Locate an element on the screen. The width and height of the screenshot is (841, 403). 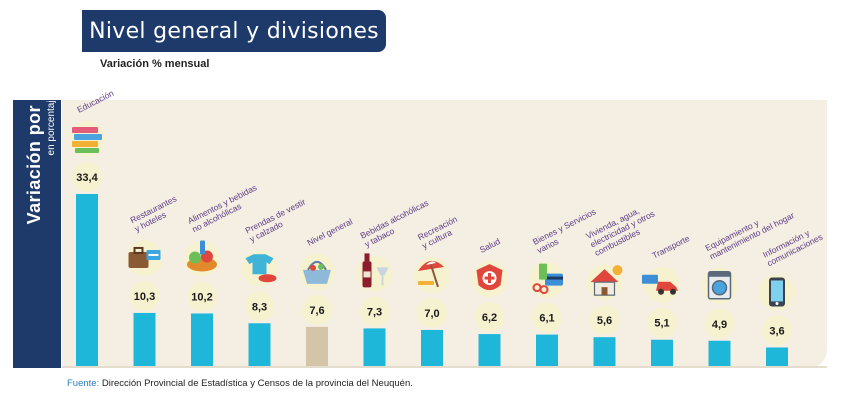
house-icon is located at coordinates (606, 280).